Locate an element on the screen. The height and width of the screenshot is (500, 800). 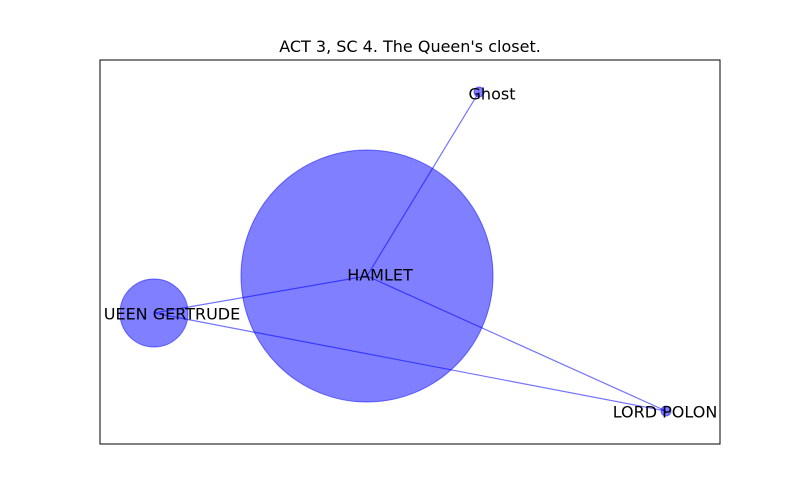
chart-title: ACT 3, SC 4. The Queen's closet. is located at coordinates (410, 46).